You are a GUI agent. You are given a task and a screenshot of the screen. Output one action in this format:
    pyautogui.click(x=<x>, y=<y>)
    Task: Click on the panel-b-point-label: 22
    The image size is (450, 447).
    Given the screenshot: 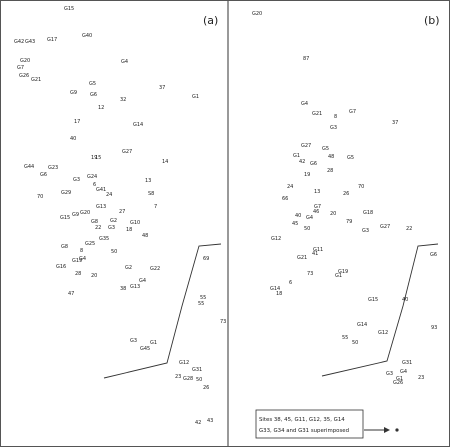 What is the action you would take?
    pyautogui.click(x=409, y=229)
    